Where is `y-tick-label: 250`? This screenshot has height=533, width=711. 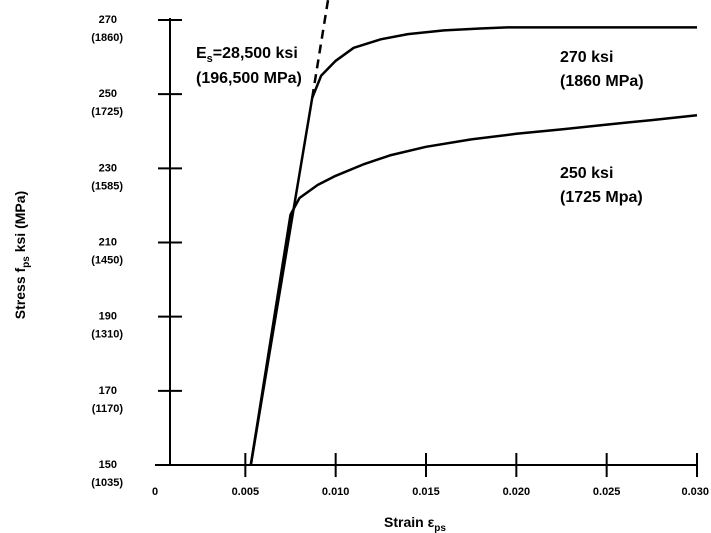
y-tick-label: 250 is located at coordinates (108, 94).